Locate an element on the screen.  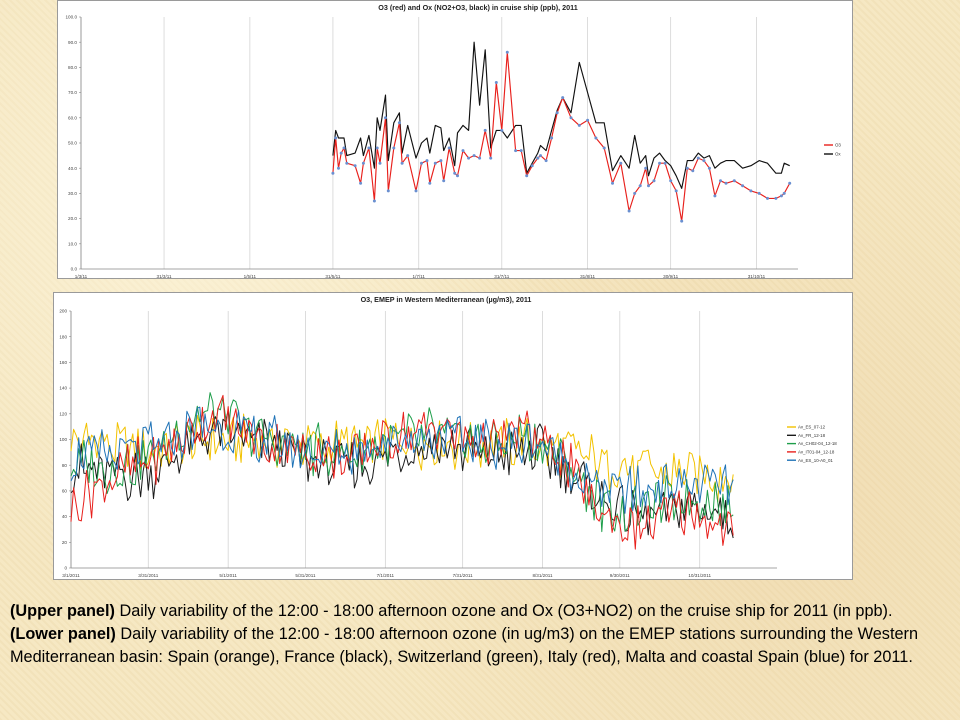
y-tick-label: 140 is located at coordinates (63, 388).